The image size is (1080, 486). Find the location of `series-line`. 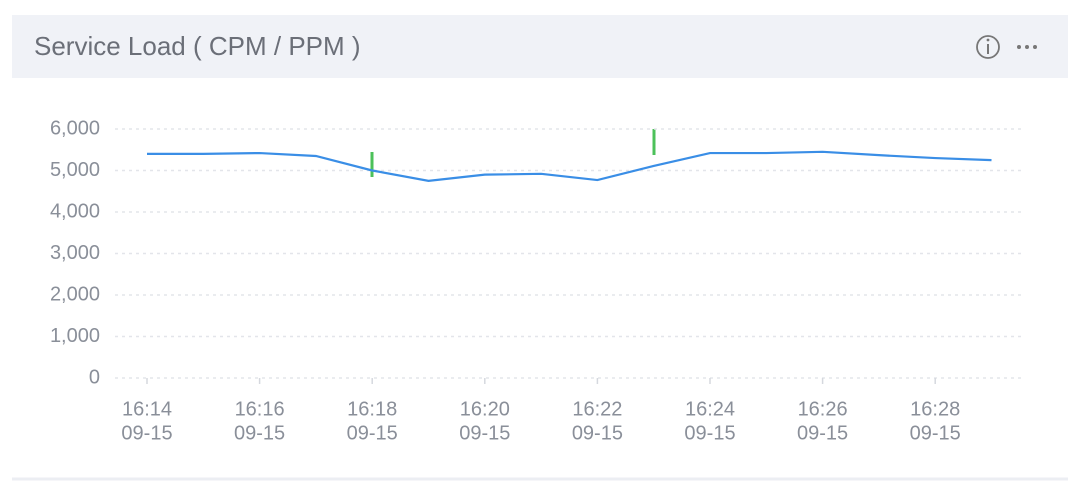

series-line is located at coordinates (569, 166).